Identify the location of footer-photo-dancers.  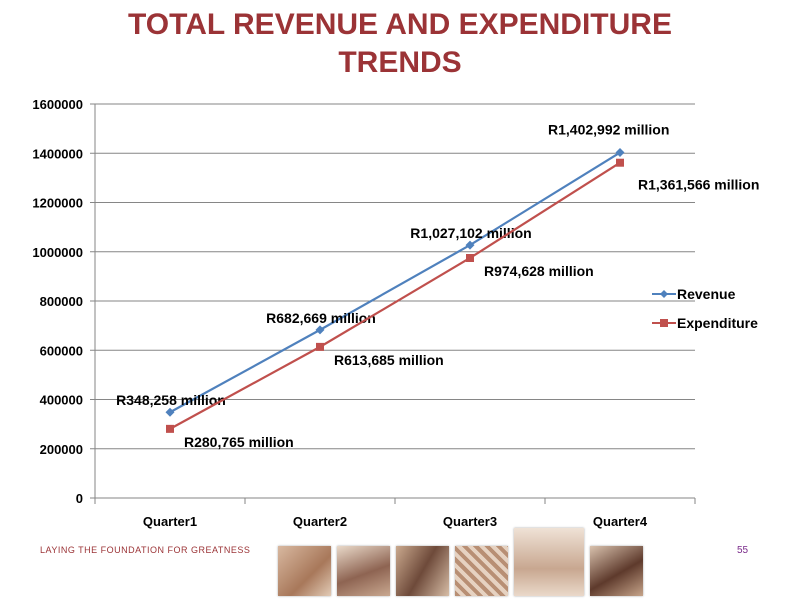
(363, 571).